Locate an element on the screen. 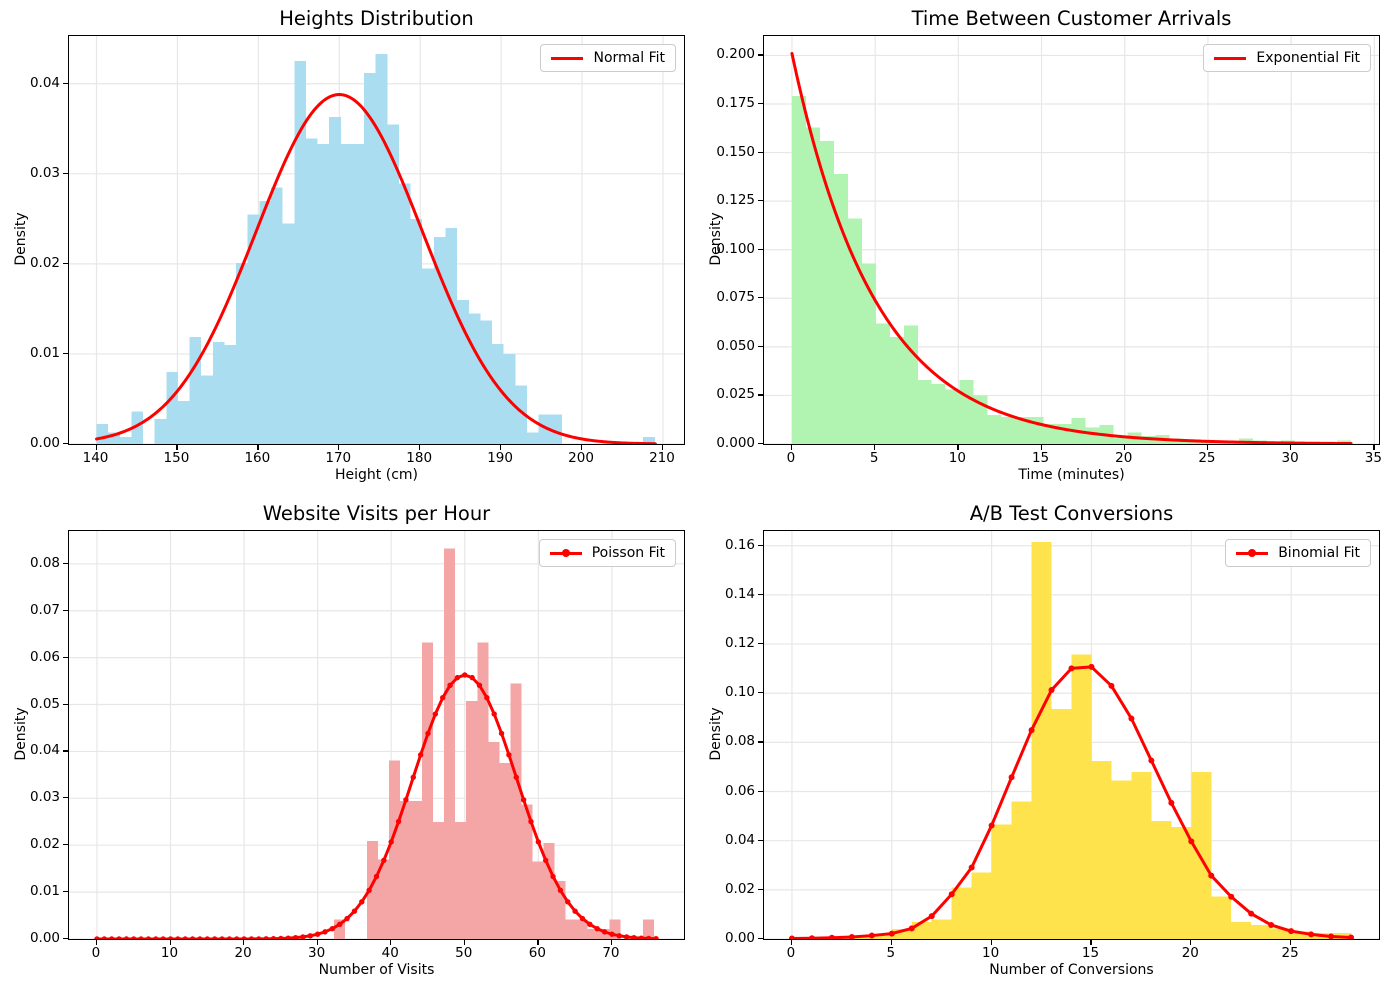 The height and width of the screenshot is (990, 1389). legend-label: Poisson Fit is located at coordinates (628, 553).